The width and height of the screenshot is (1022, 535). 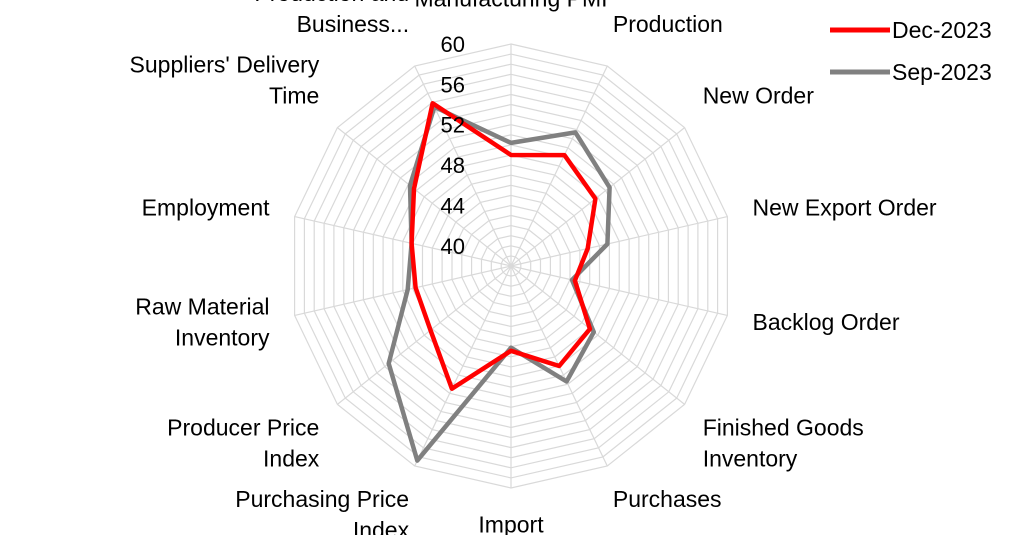 I want to click on category-label: Raw Material Inventory, so click(x=202, y=322).